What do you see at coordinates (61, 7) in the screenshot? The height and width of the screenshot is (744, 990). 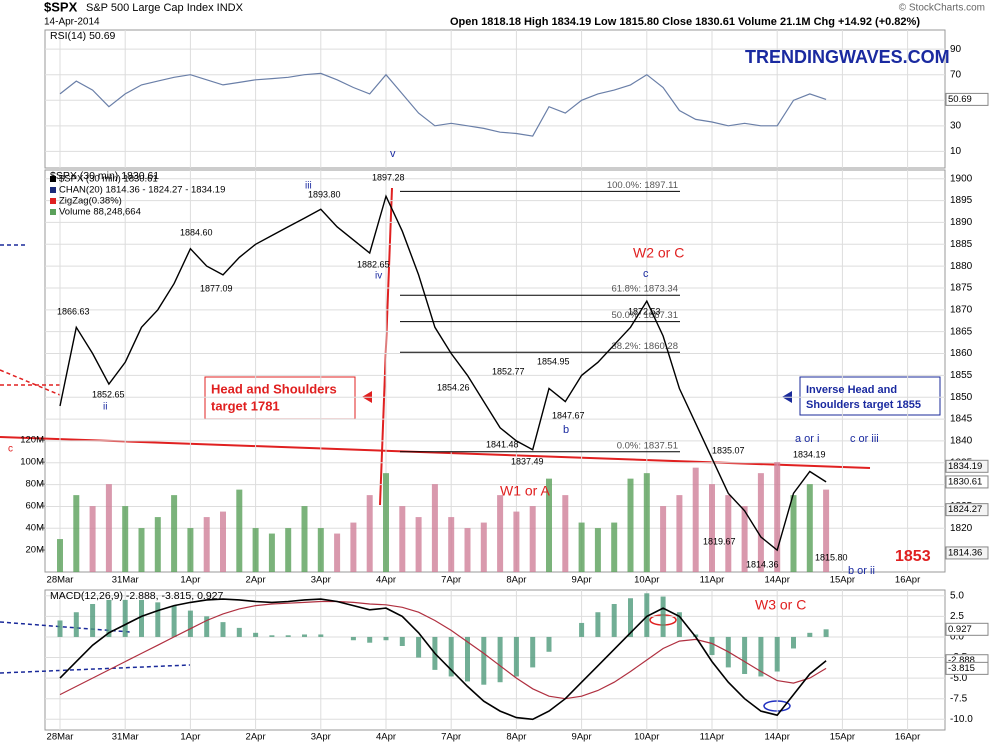 I see `symbol: $SPX` at bounding box center [61, 7].